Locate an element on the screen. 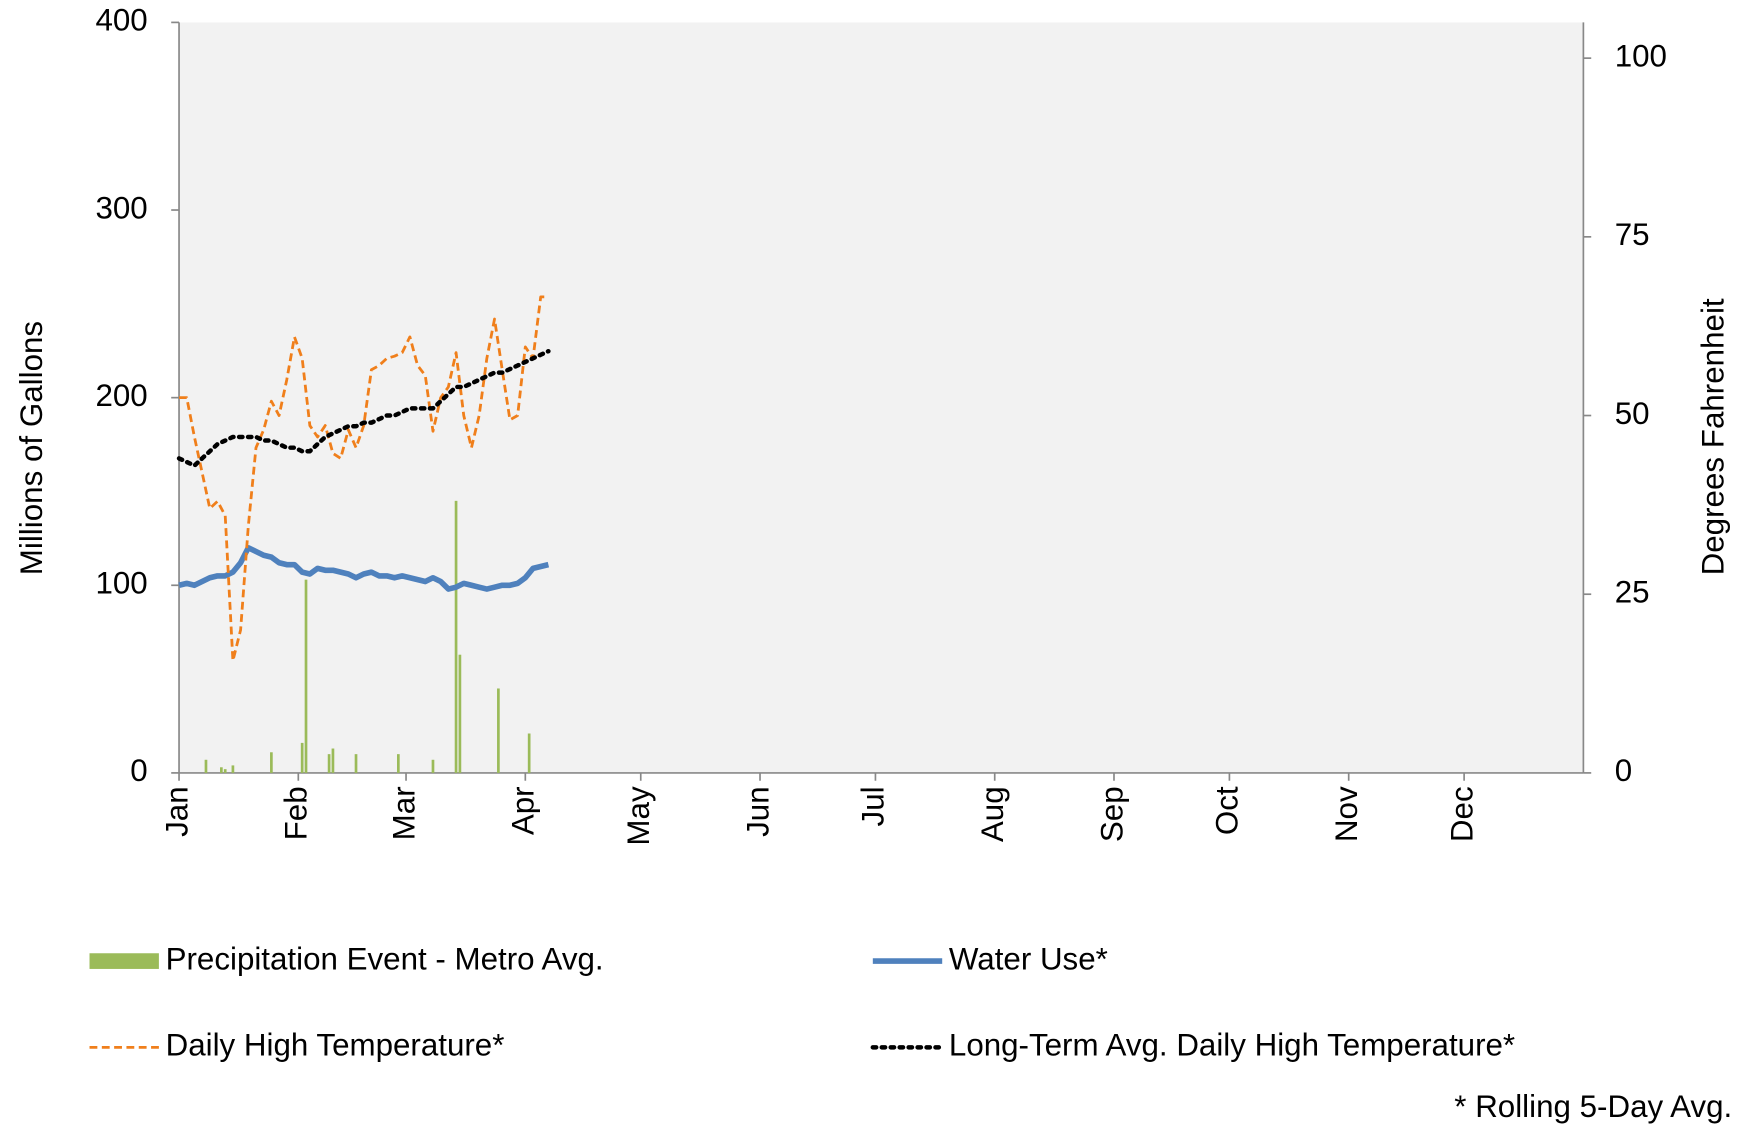 This screenshot has height=1128, width=1749. y2-tick-label: 75 is located at coordinates (1632, 234).